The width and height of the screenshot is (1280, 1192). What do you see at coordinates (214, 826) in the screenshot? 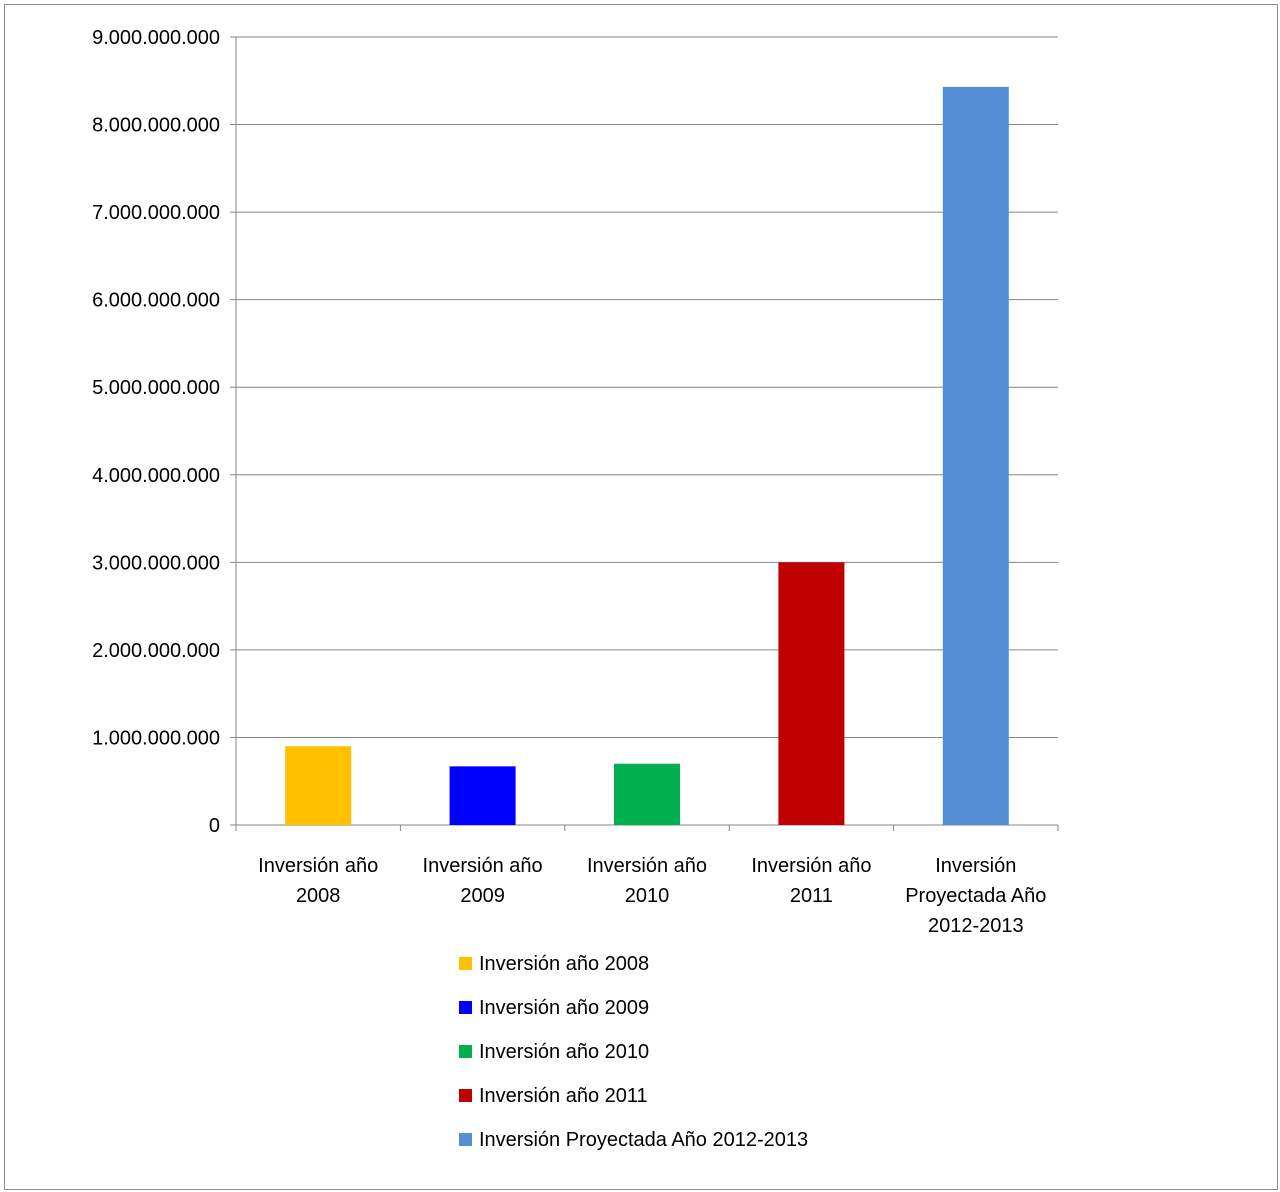
I see `y-tick-label: 0` at bounding box center [214, 826].